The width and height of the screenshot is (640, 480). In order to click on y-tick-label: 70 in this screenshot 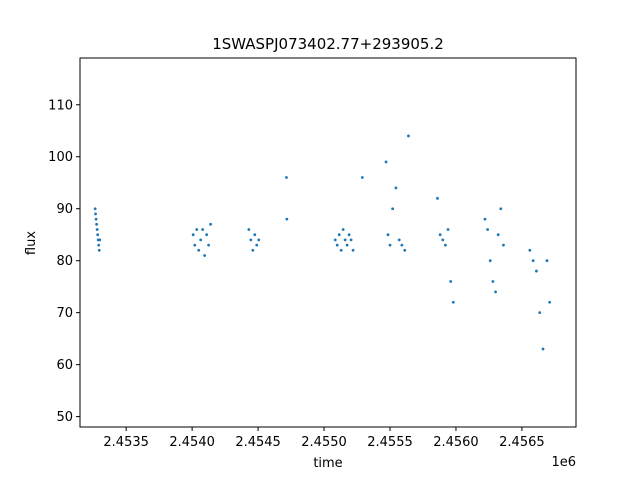, I will do `click(64, 313)`.